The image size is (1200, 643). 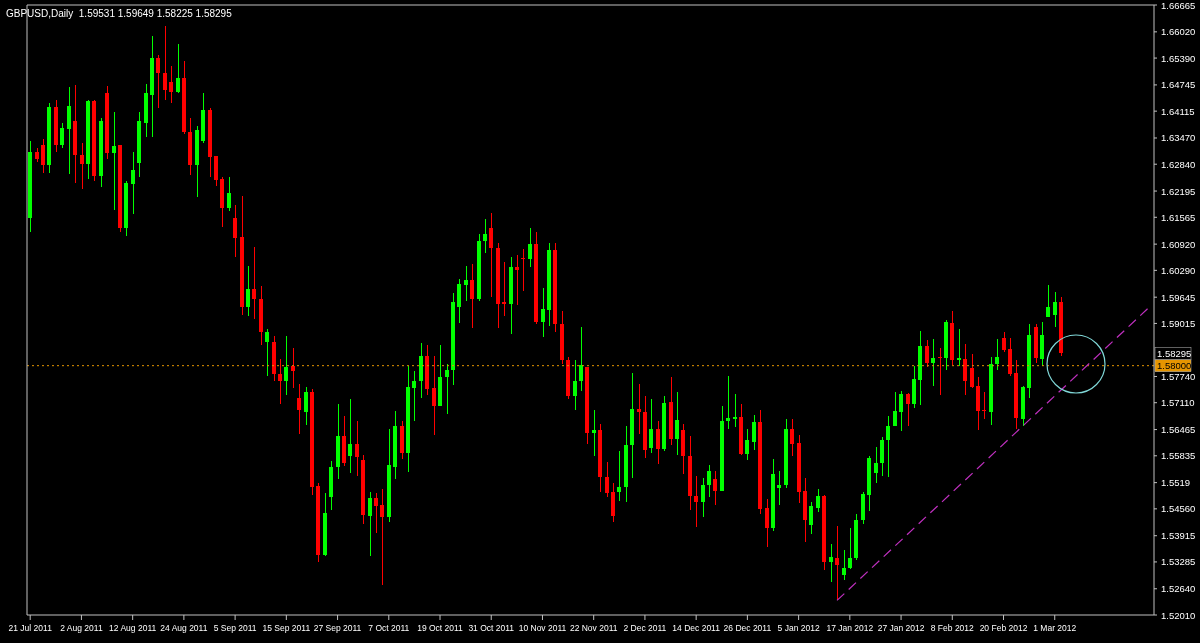 I want to click on x-tick-label: 21 Jul 2011, so click(x=30, y=628).